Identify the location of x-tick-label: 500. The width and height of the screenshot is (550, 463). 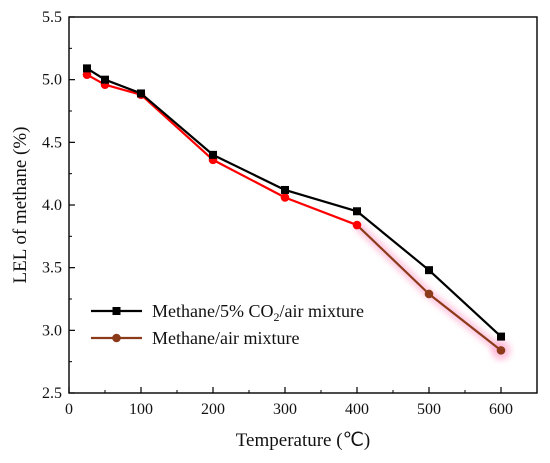
(429, 409).